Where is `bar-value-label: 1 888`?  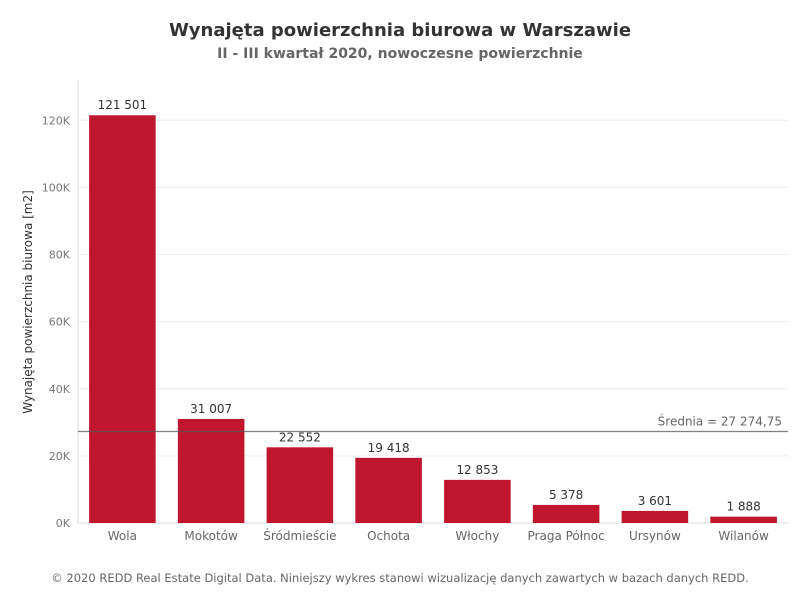
bar-value-label: 1 888 is located at coordinates (743, 507).